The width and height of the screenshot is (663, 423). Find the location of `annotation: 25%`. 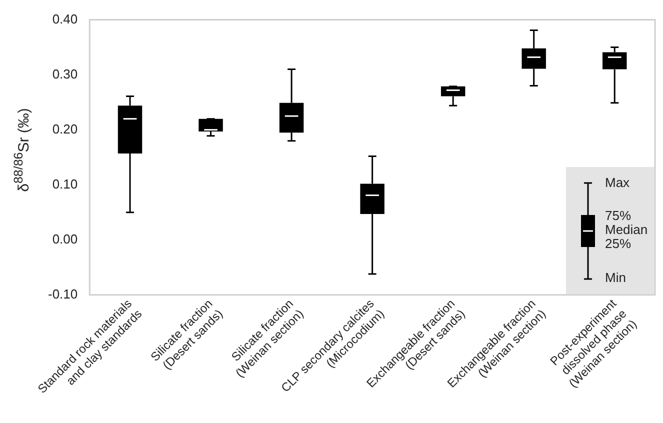

annotation: 25% is located at coordinates (618, 243).